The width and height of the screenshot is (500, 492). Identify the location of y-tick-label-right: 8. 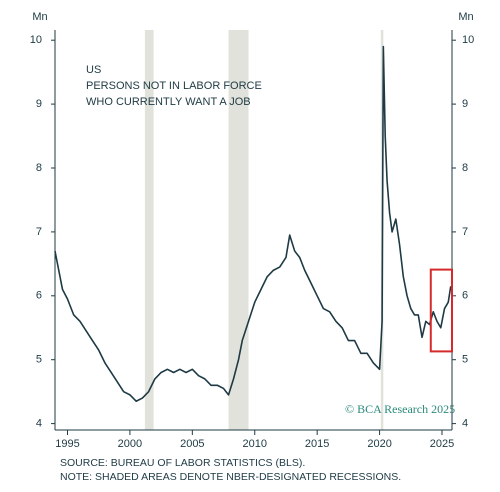
(465, 168).